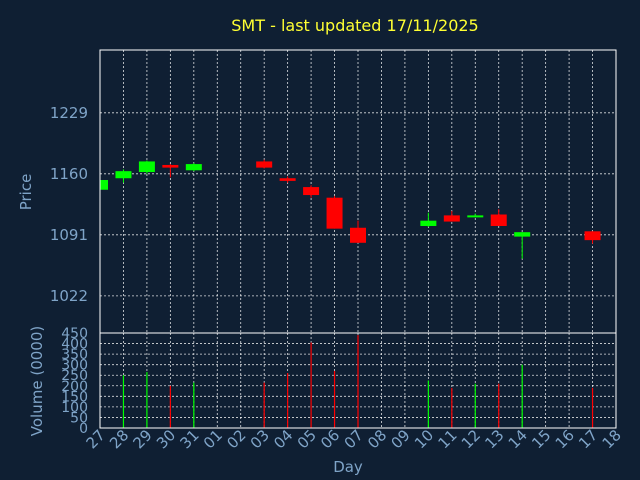 The image size is (640, 480). What do you see at coordinates (74, 366) in the screenshot?
I see `volume-tick-label: 300` at bounding box center [74, 366].